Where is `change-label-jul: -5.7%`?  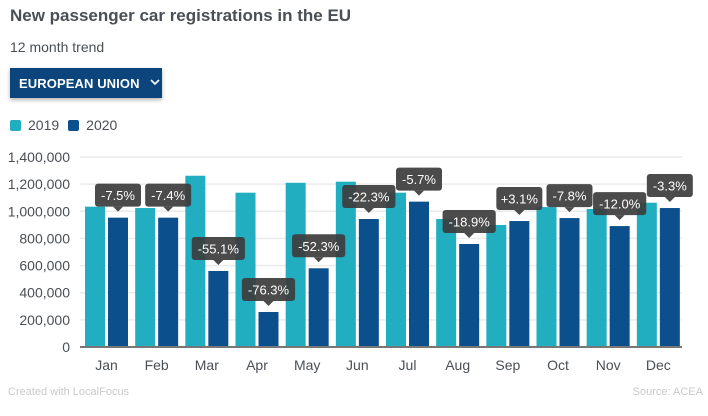
change-label-jul: -5.7% is located at coordinates (419, 181).